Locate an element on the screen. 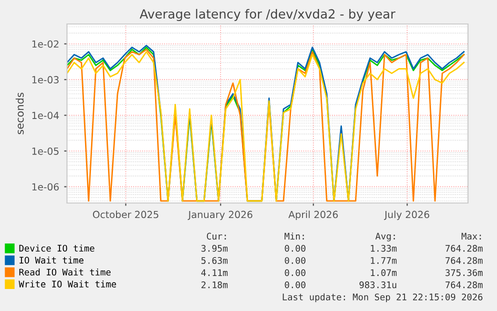  x-tick-label: April 2026 is located at coordinates (313, 215).